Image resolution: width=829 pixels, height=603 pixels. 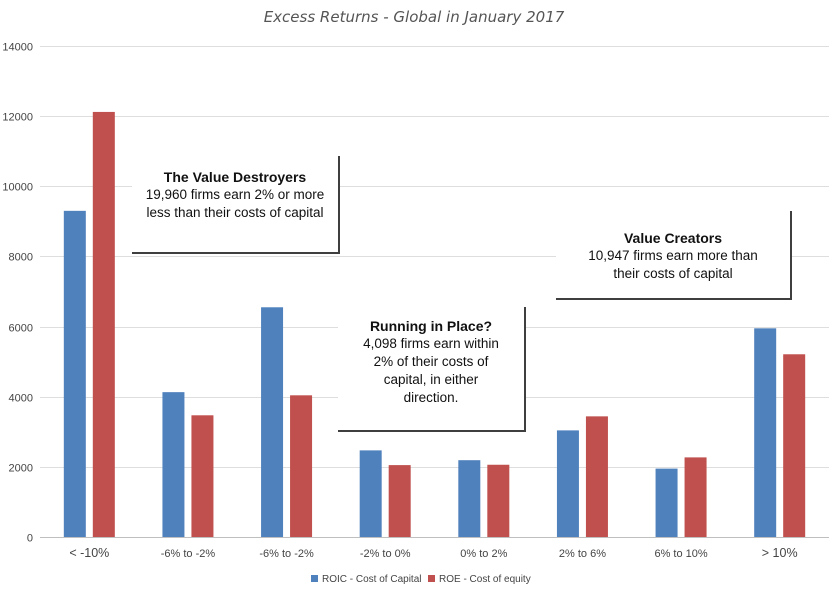 I want to click on y-tick-label: 8000, so click(x=21, y=258).